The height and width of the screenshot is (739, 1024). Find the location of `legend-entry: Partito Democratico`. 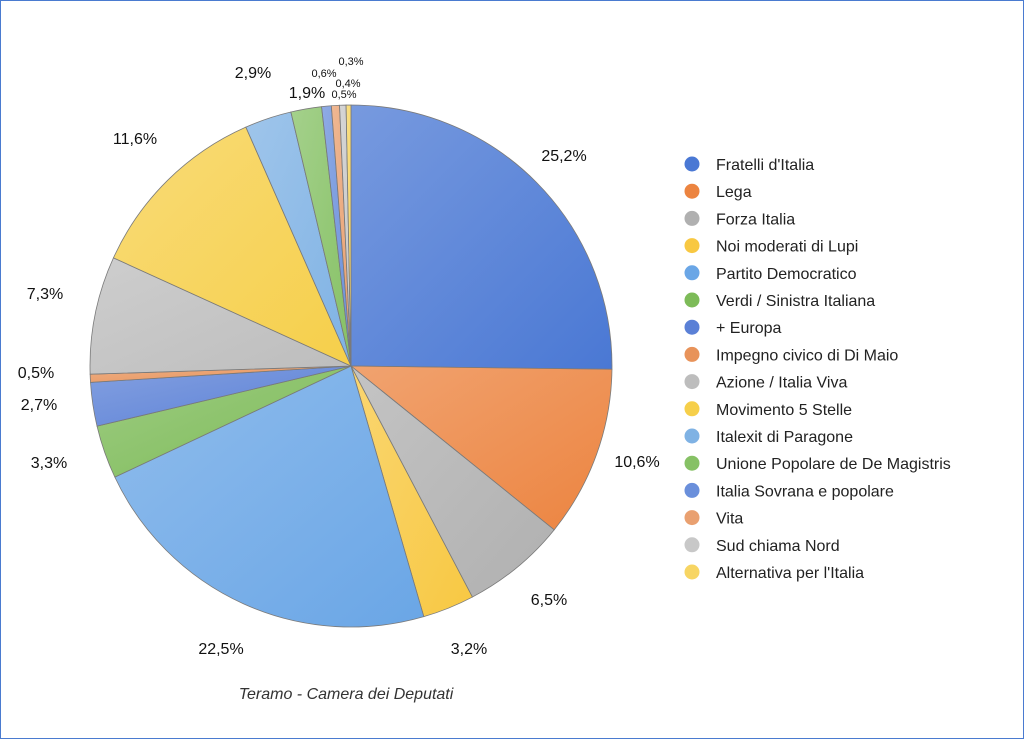

legend-entry: Partito Democratico is located at coordinates (786, 274).